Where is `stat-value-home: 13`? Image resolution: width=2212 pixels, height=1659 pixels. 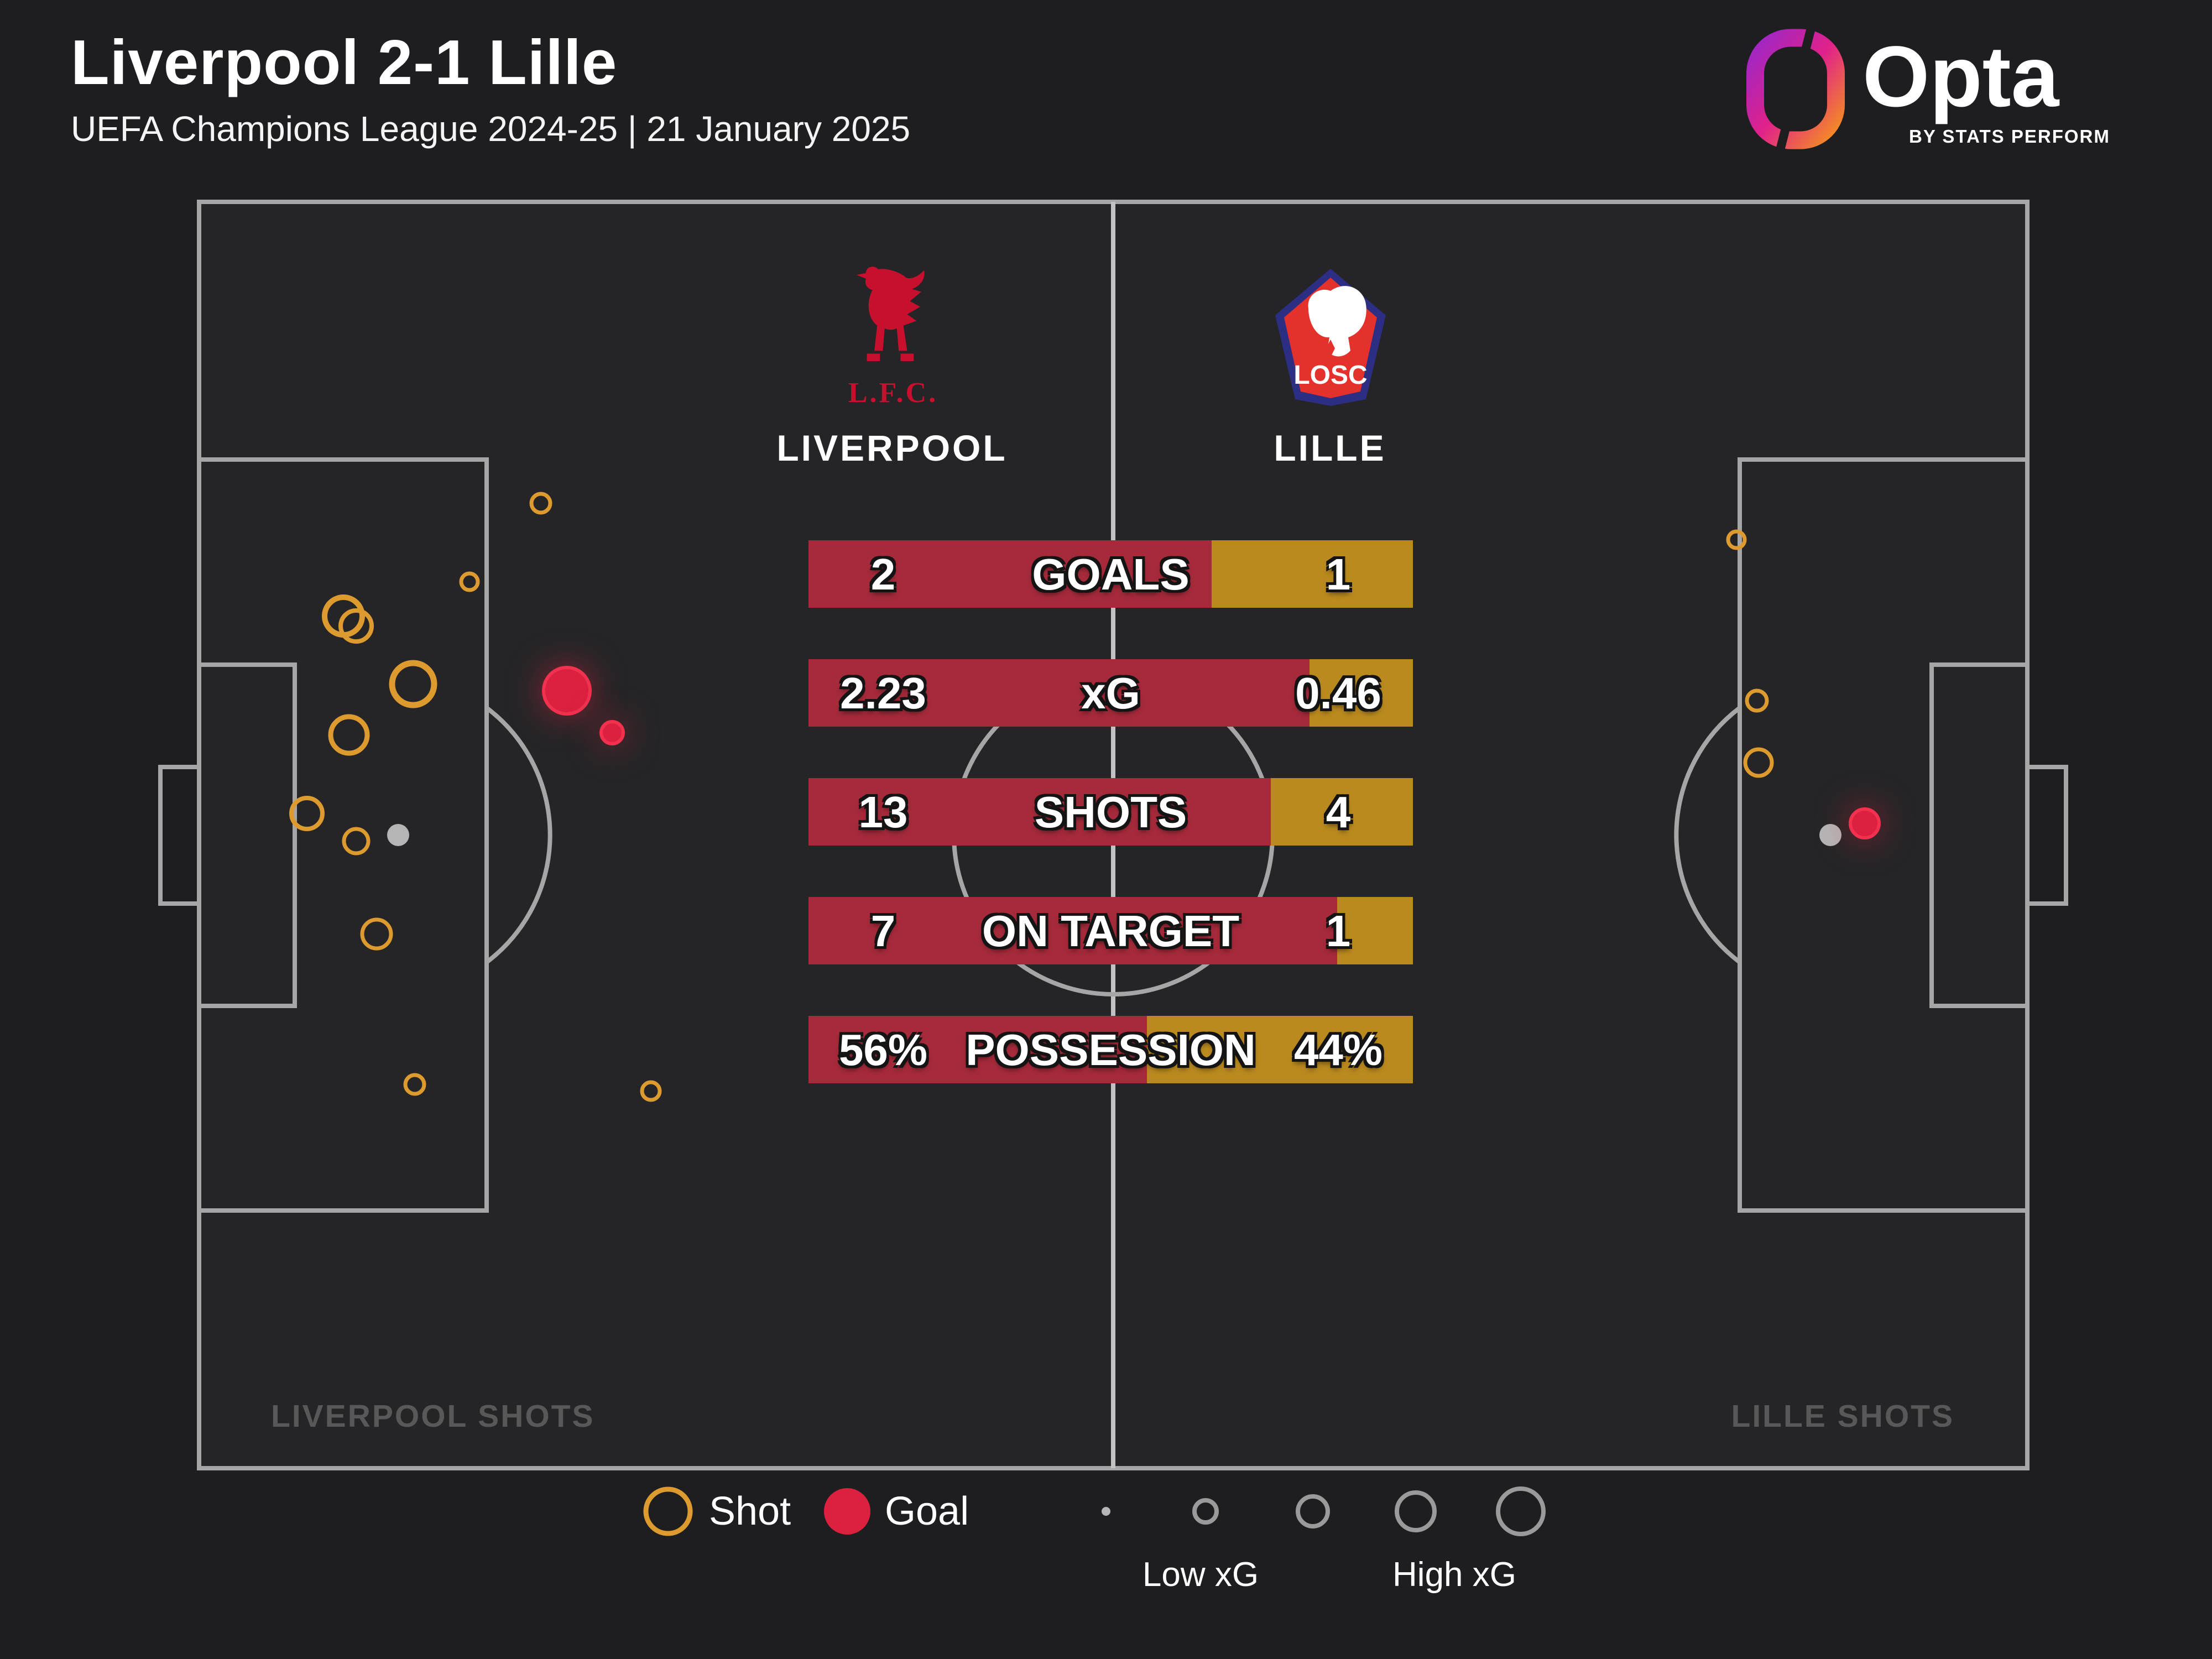
stat-value-home: 13 is located at coordinates (883, 812).